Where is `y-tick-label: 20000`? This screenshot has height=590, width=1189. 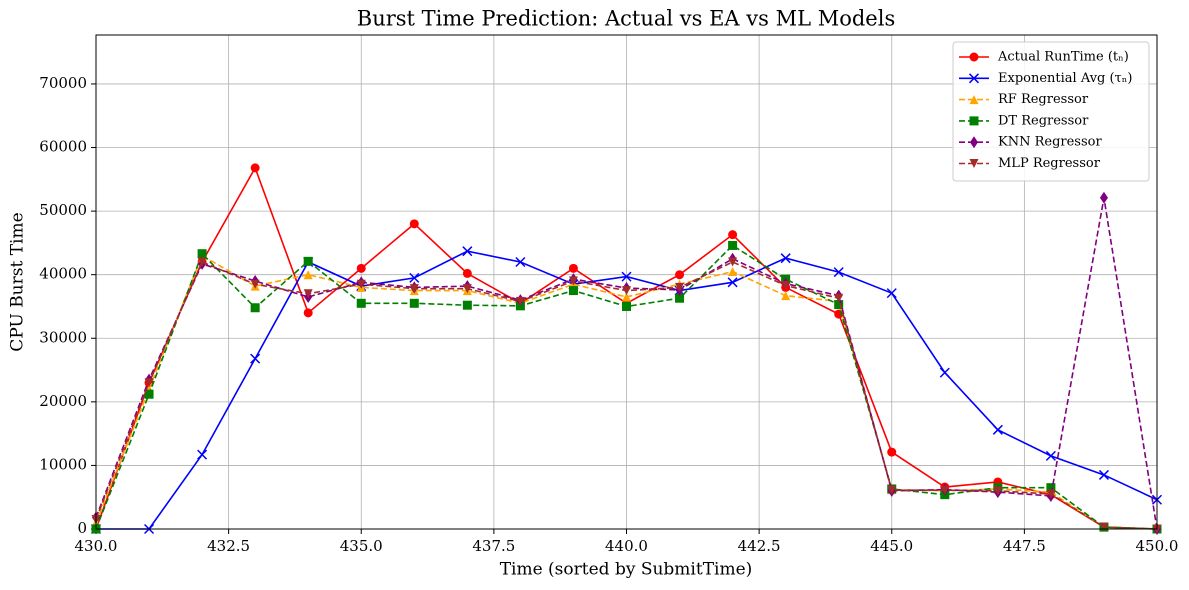
y-tick-label: 20000 is located at coordinates (63, 401).